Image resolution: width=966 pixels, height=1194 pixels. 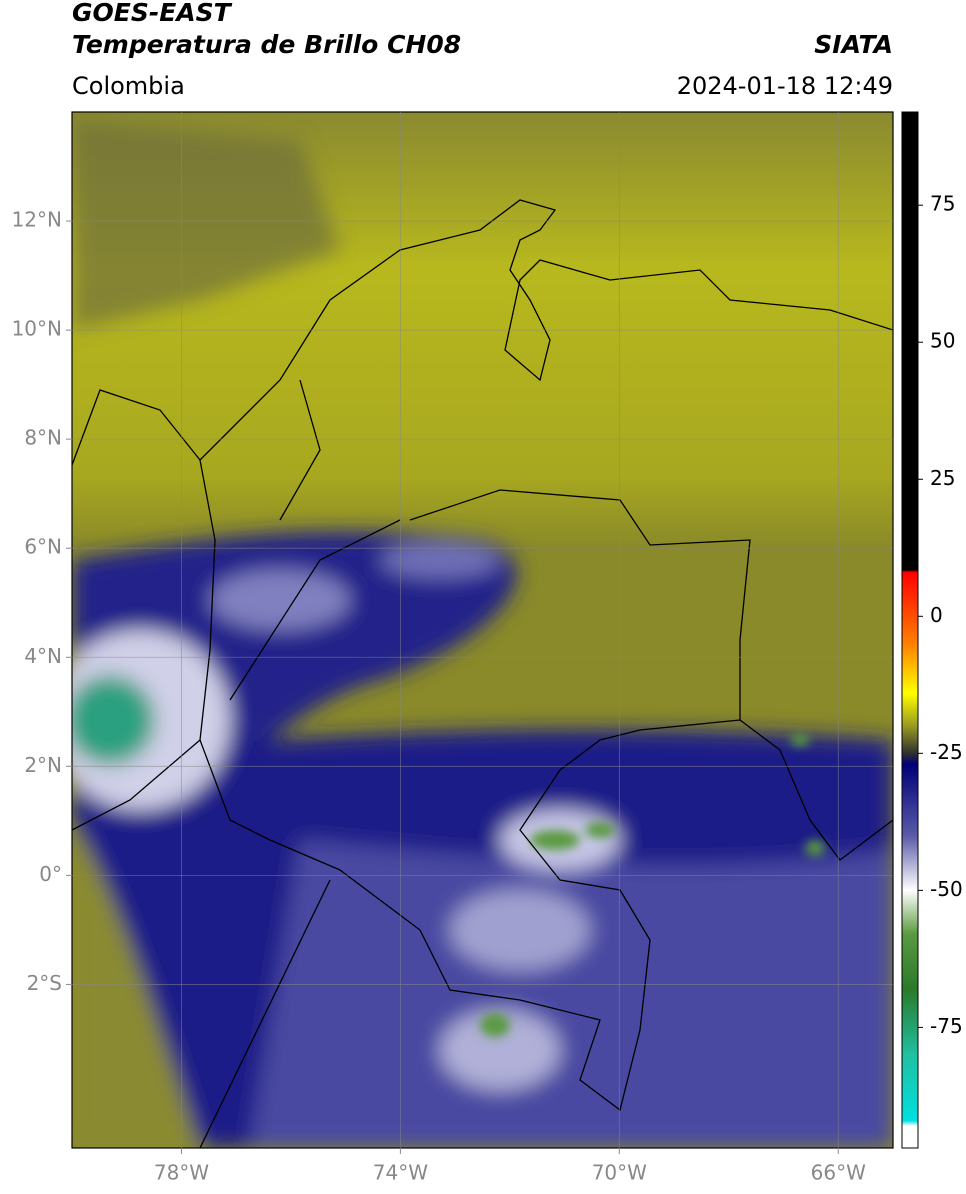 I want to click on satellite: GOES-EAST, so click(x=152, y=13).